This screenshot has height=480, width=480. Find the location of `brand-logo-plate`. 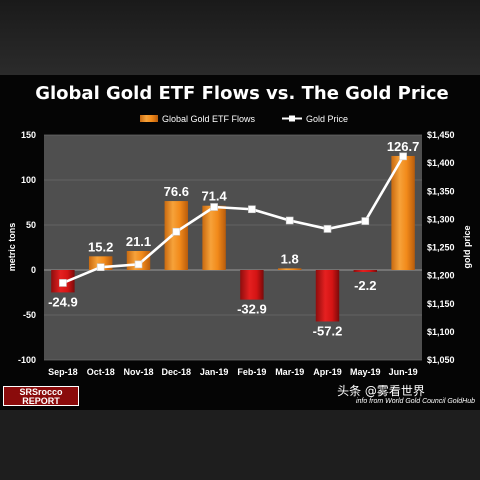

brand-logo-plate is located at coordinates (41, 396).